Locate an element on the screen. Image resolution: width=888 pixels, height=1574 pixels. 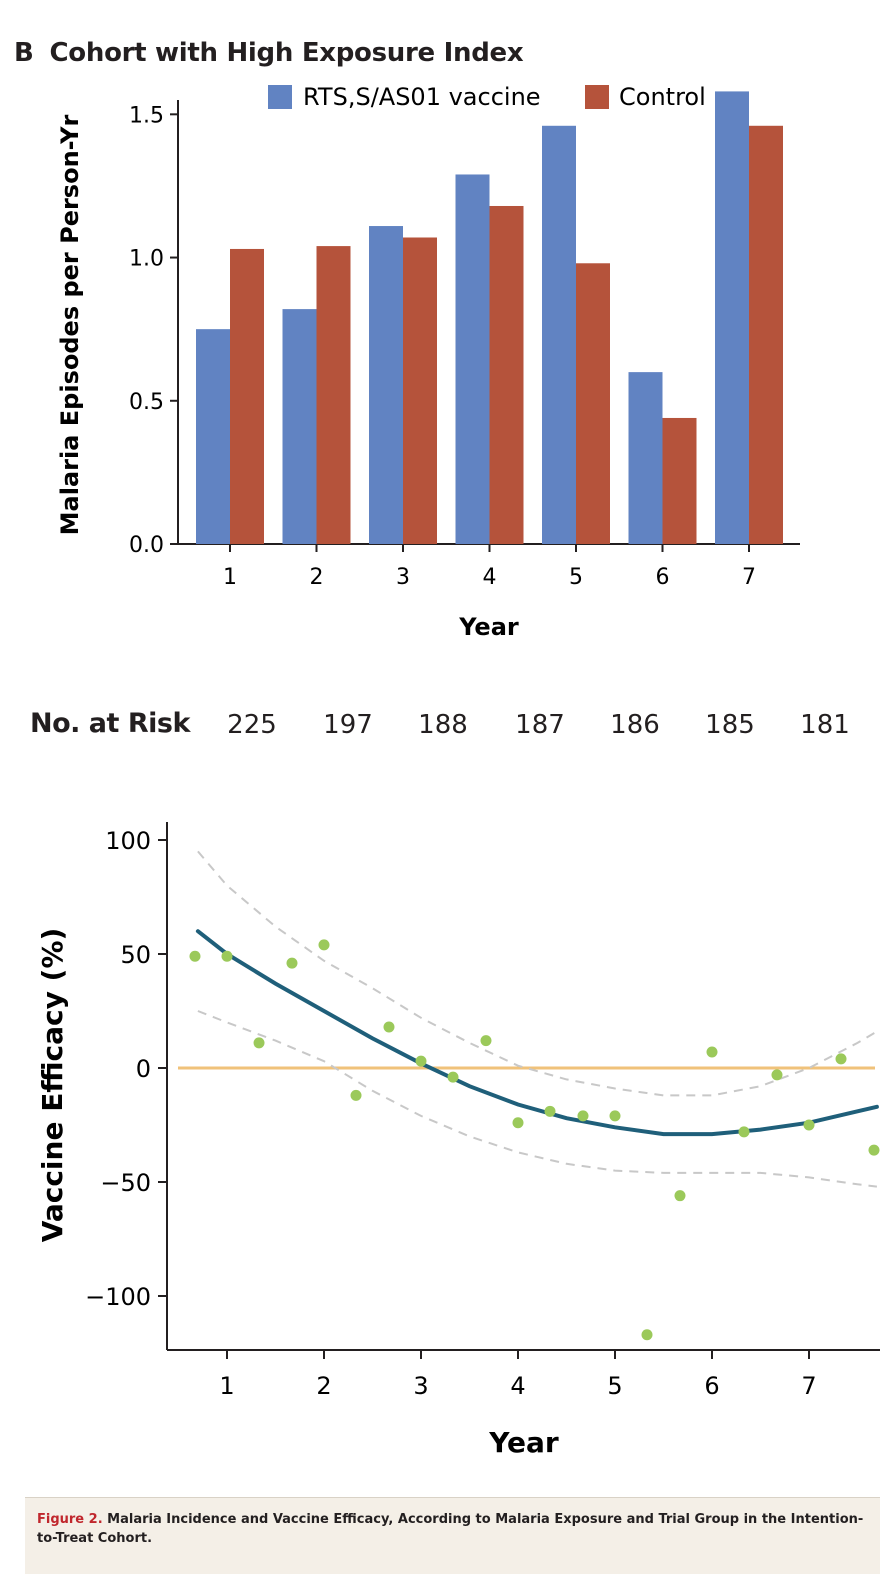
ci-lower-line is located at coordinates (537, 1099).